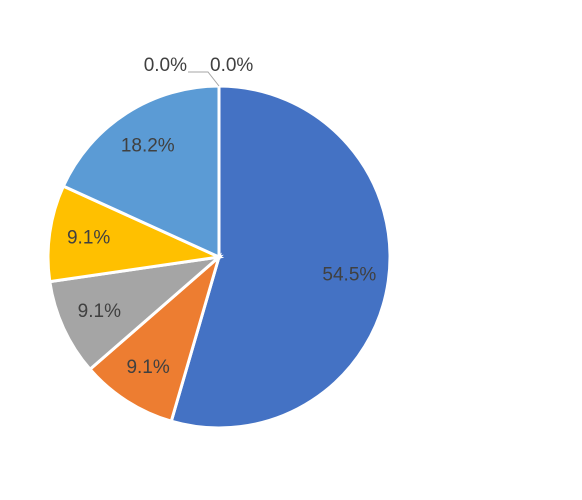  I want to click on pie-data-label: 54.5%, so click(349, 275).